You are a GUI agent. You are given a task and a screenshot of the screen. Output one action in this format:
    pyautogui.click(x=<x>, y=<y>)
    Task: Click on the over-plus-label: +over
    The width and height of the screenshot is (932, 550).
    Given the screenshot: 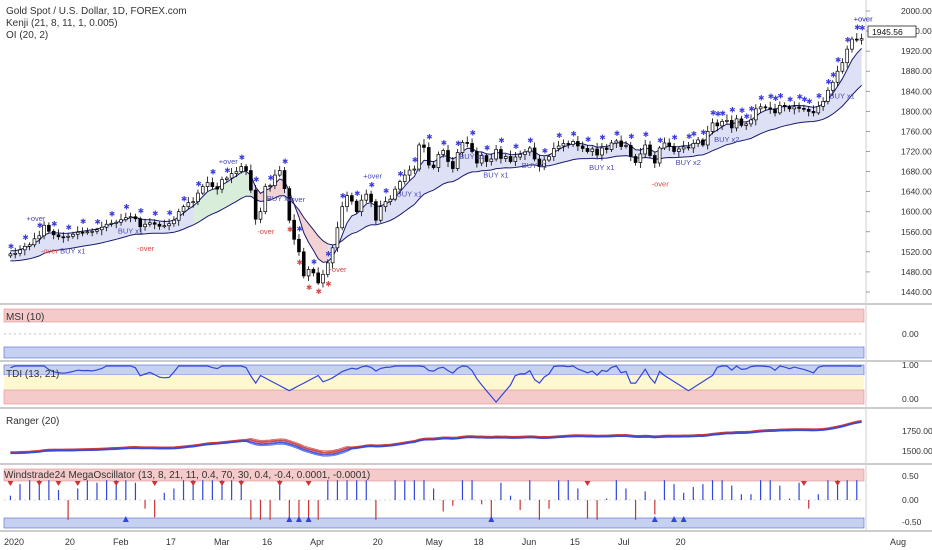 What is the action you would take?
    pyautogui.click(x=863, y=19)
    